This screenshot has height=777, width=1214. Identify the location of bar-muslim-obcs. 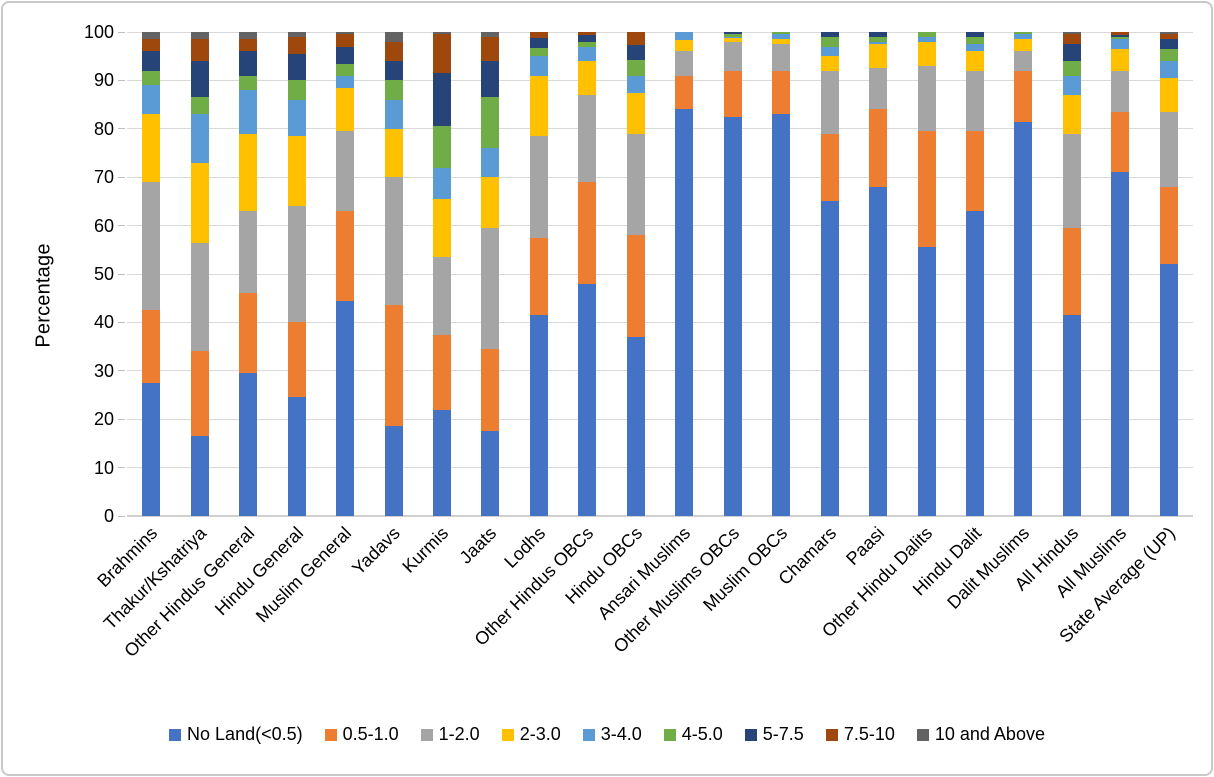
(781, 274).